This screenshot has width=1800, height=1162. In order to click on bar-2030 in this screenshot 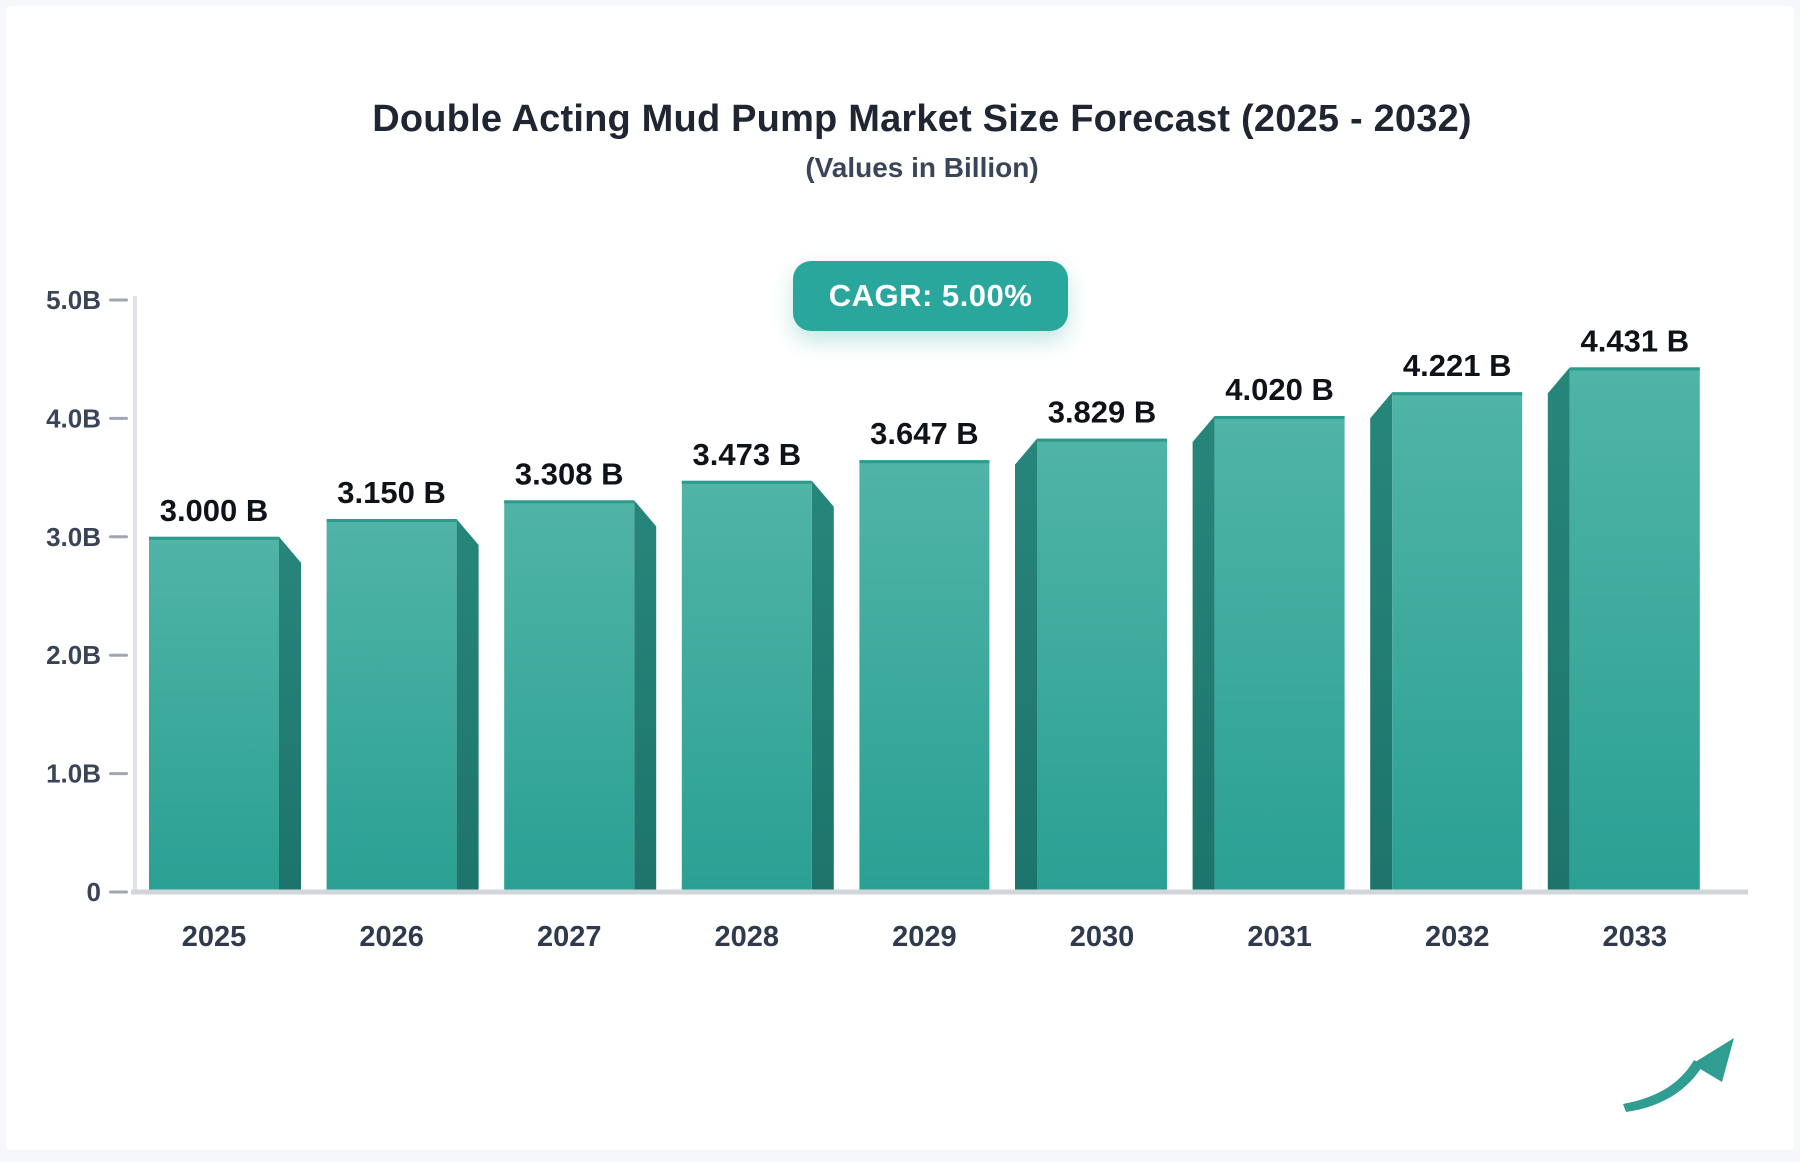, I will do `click(1102, 665)`.